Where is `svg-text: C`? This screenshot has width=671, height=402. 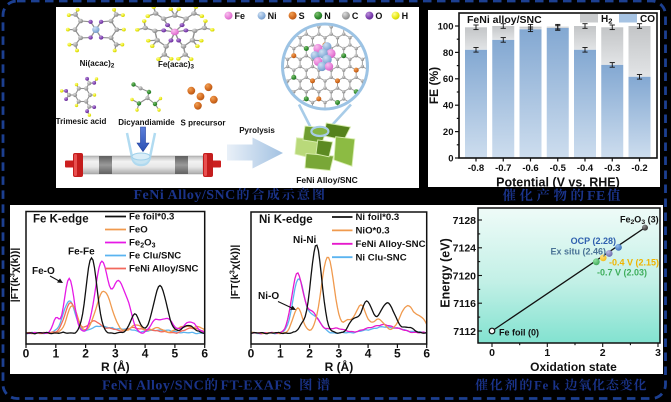
svg-text: C is located at coordinates (355, 16).